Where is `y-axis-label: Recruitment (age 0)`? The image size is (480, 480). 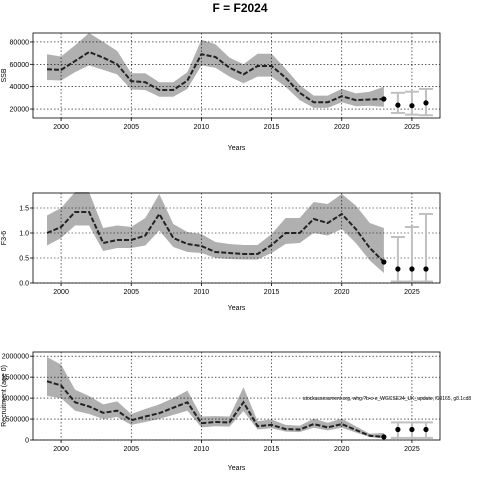
y-axis-label: Recruitment (age 0) is located at coordinates (4, 396).